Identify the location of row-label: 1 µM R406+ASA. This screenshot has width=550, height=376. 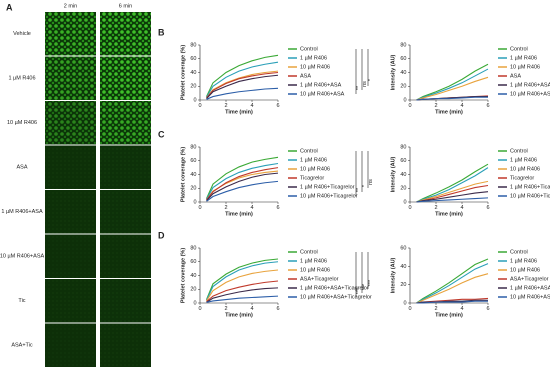
(22, 212).